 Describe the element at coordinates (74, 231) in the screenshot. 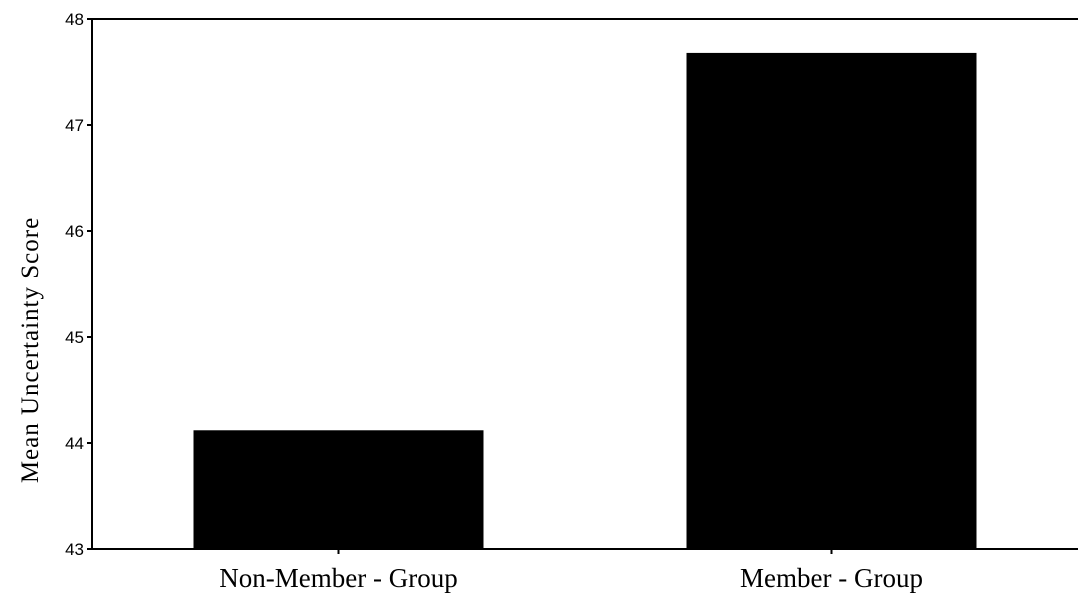

I see `y-tick-label: 46` at that location.